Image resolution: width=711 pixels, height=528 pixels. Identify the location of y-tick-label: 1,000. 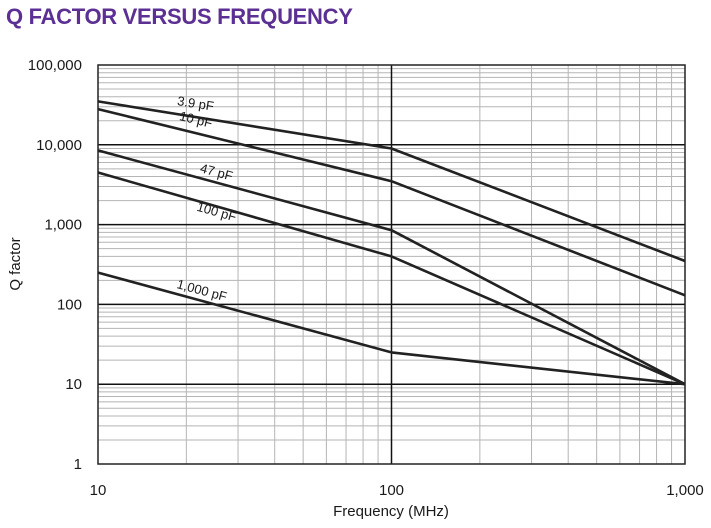
(63, 225).